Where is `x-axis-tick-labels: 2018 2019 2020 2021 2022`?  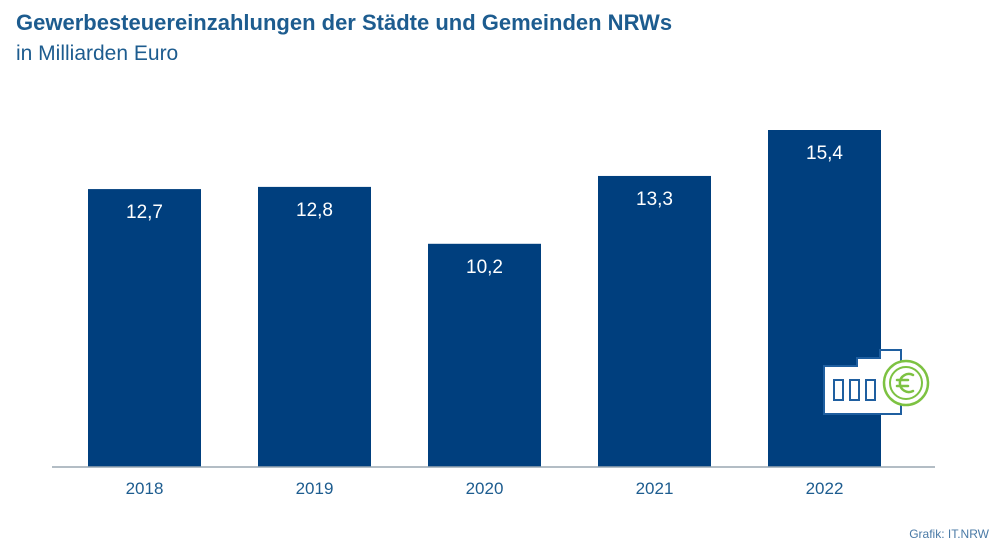
x-axis-tick-labels: 2018 2019 2020 2021 2022 is located at coordinates (485, 488).